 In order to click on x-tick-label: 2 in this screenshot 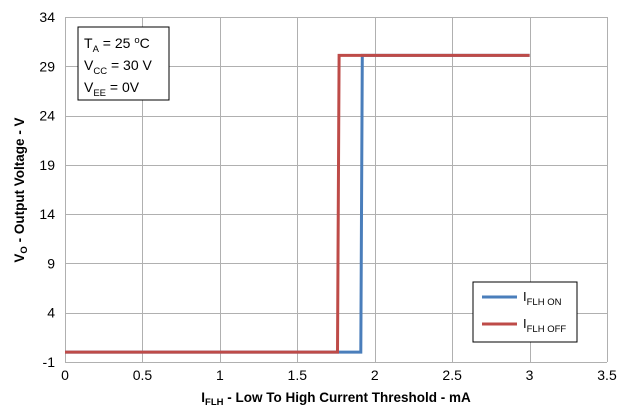, I will do `click(375, 375)`.